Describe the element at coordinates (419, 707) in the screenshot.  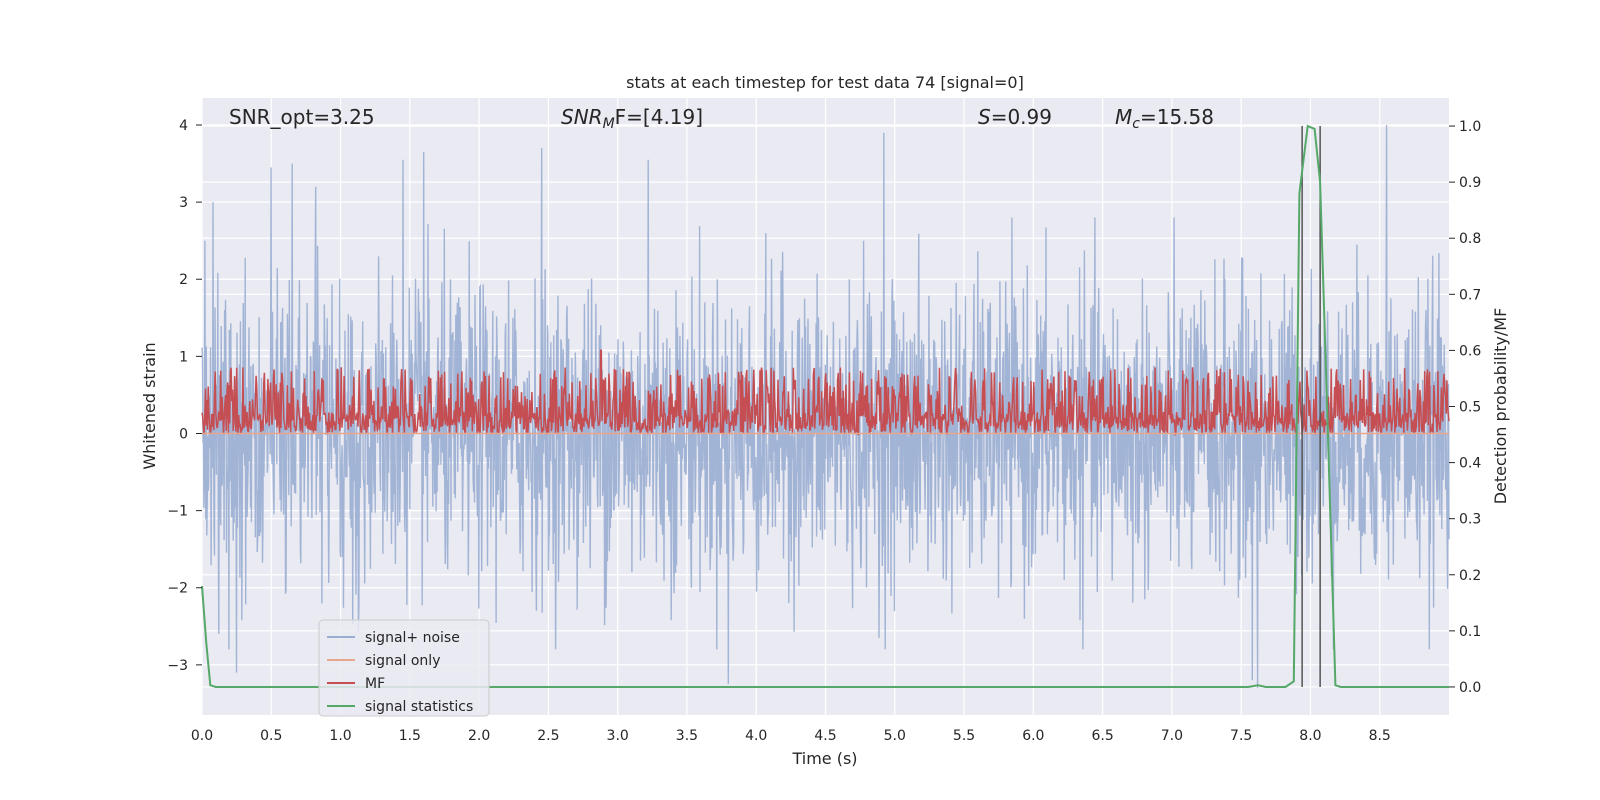
I see `legend-label: signal statistics` at that location.